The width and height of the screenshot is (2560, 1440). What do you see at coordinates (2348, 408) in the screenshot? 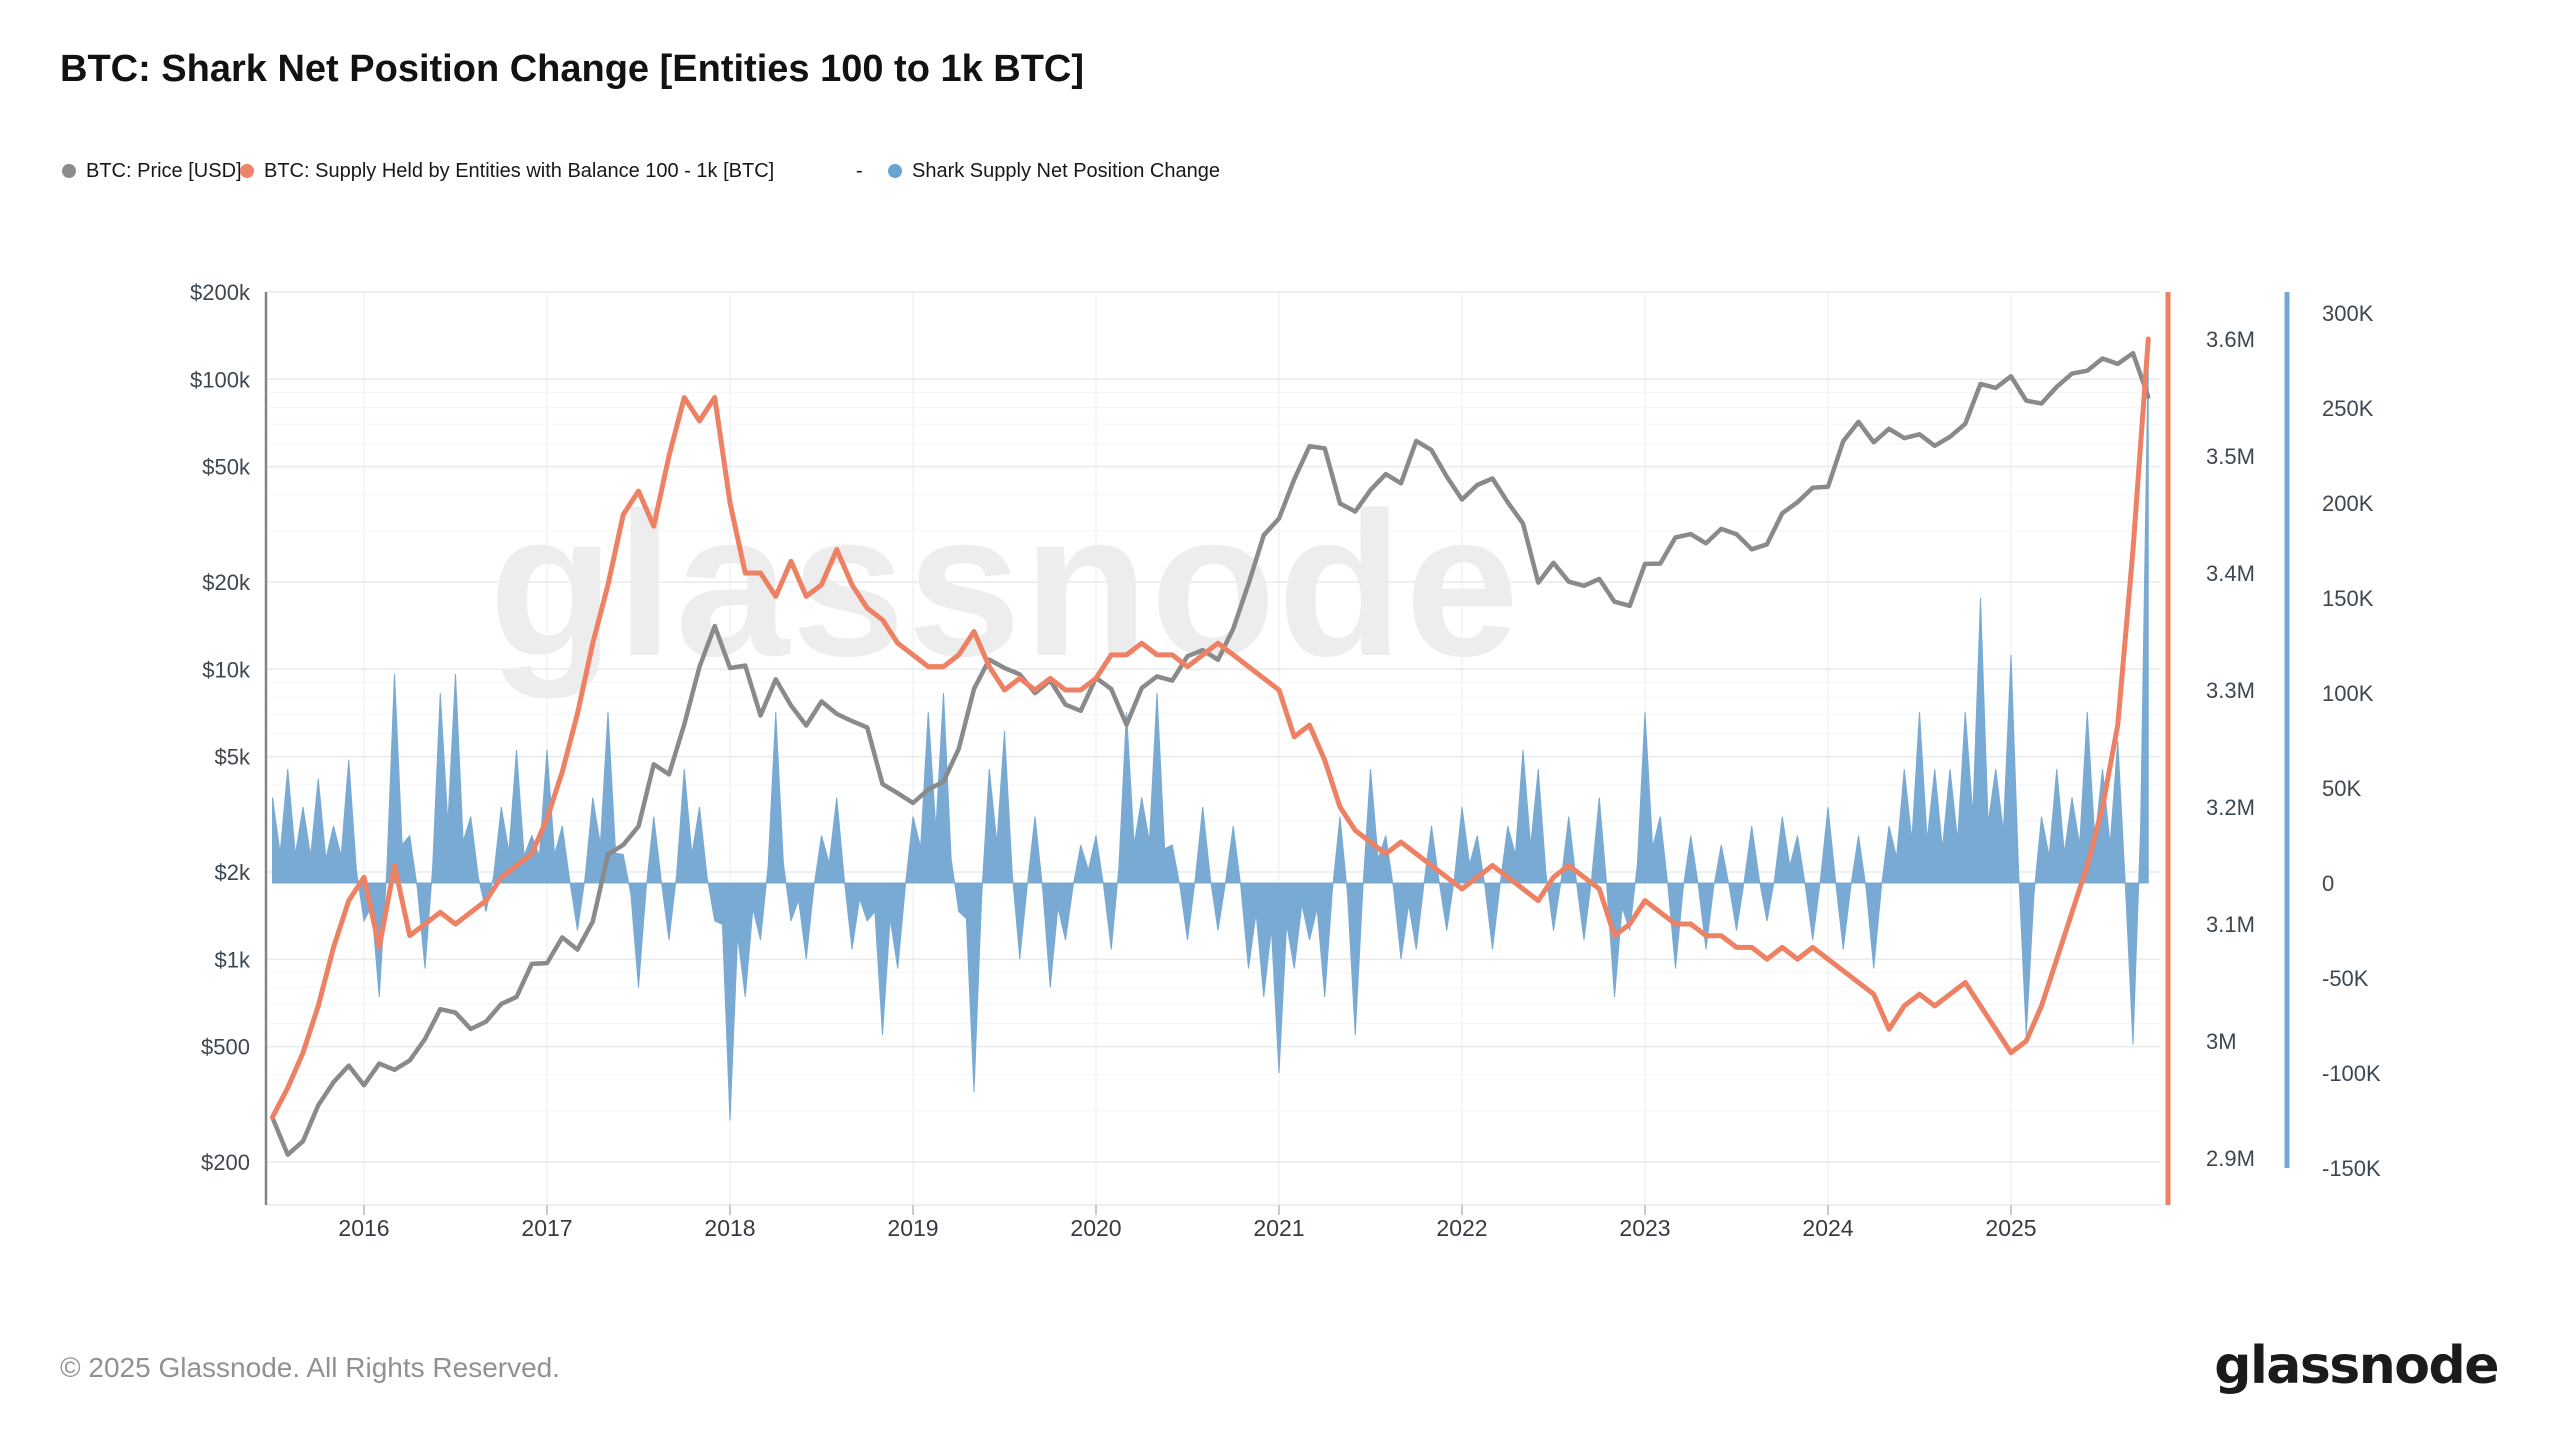
I see `npc-axis-tick-label: 250K` at bounding box center [2348, 408].